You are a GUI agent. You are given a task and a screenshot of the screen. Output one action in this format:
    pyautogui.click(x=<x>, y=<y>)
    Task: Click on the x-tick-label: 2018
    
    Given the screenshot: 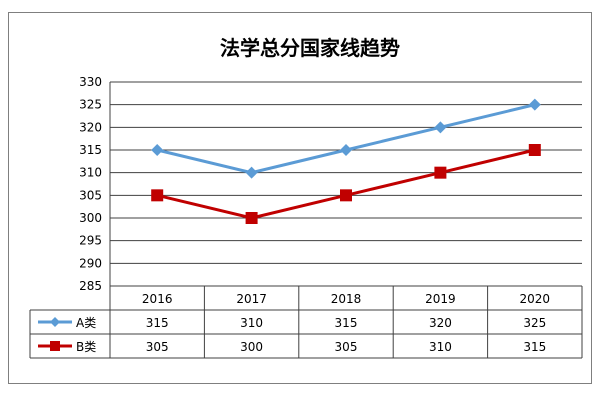 What is the action you would take?
    pyautogui.click(x=346, y=299)
    